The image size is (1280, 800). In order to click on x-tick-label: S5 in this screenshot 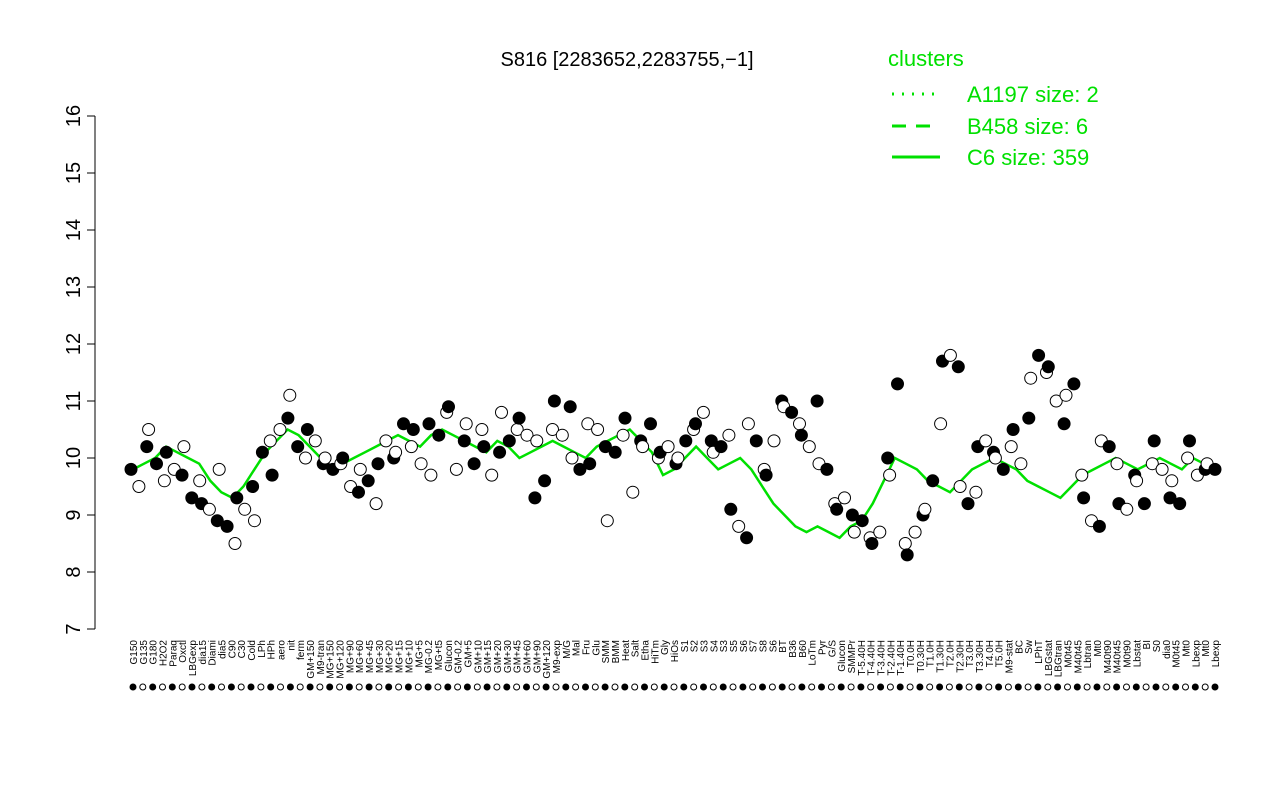, I will do `click(734, 646)`.